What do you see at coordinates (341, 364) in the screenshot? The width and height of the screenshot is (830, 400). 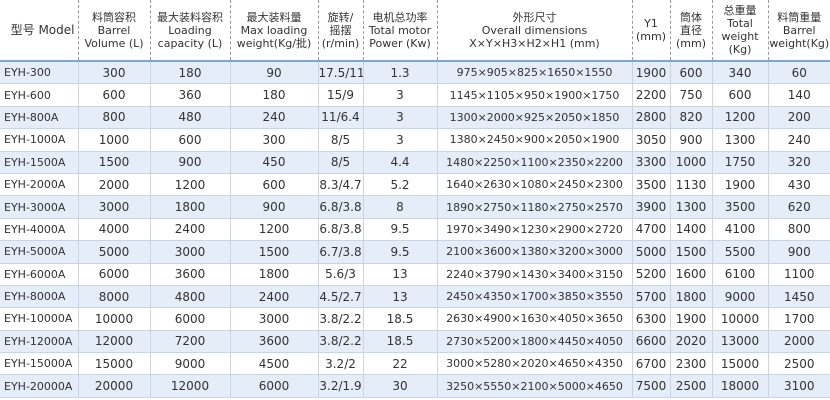 I see `table-cell: 3.2/2` at bounding box center [341, 364].